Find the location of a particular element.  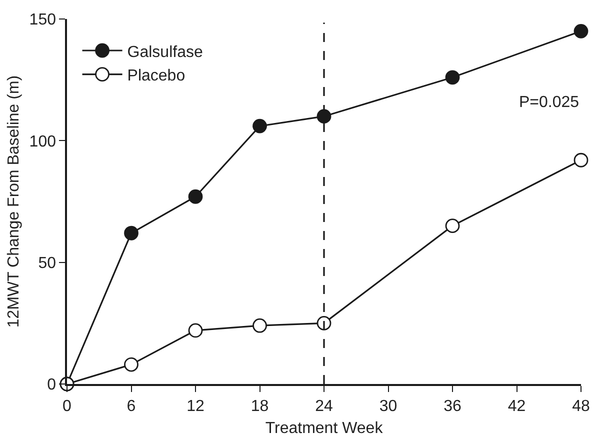

x-tick-label: 48 is located at coordinates (581, 406).